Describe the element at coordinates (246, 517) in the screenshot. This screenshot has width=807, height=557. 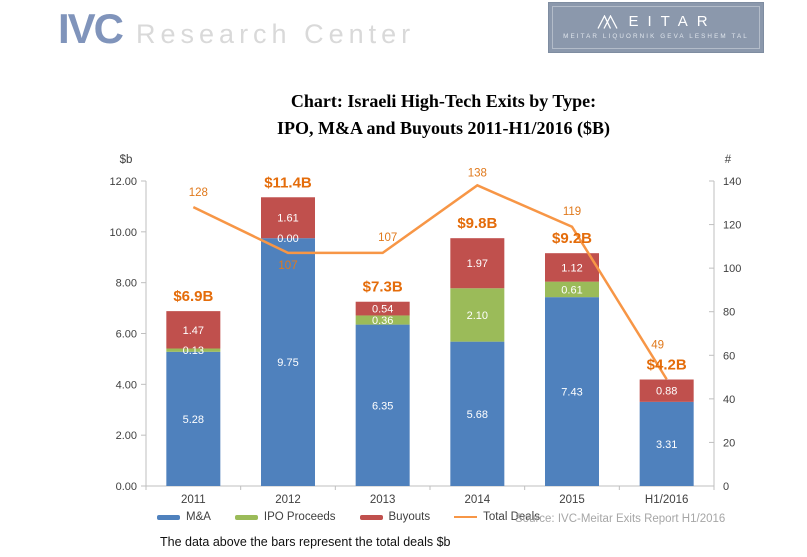
I see `legend-marker-ipo-proceeds` at that location.